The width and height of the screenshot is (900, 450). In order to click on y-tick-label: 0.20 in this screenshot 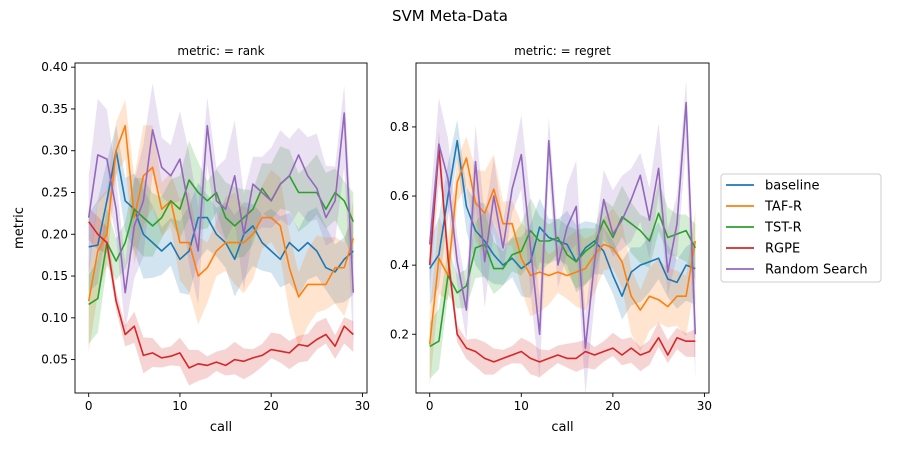, I will do `click(54, 234)`.